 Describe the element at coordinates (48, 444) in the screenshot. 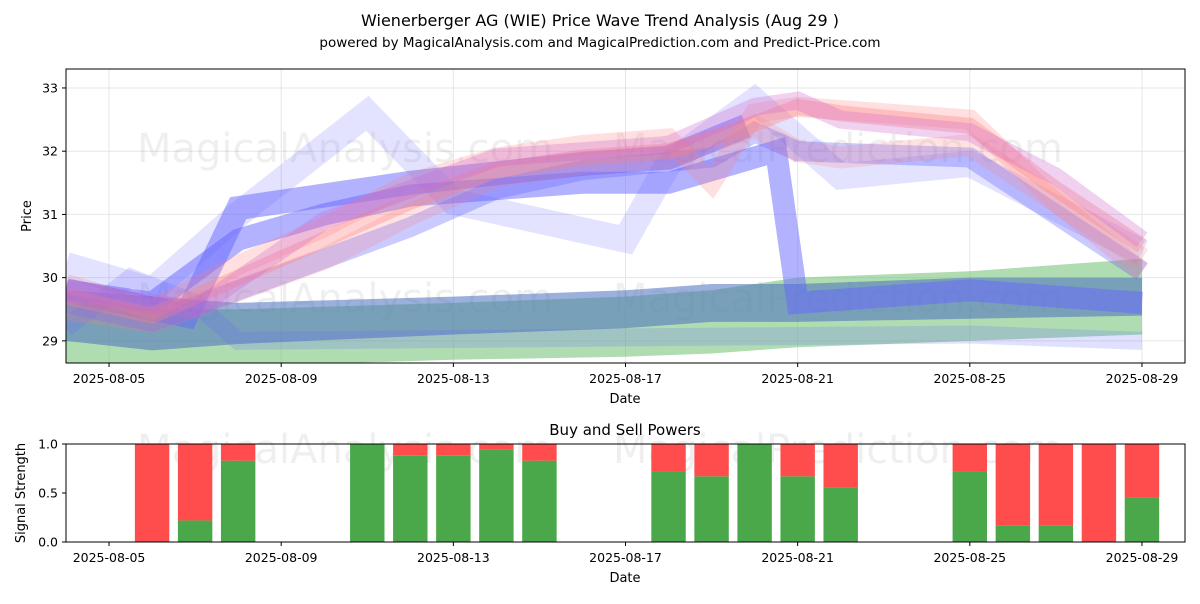

I see `signal-ytick-label: 1.0` at that location.